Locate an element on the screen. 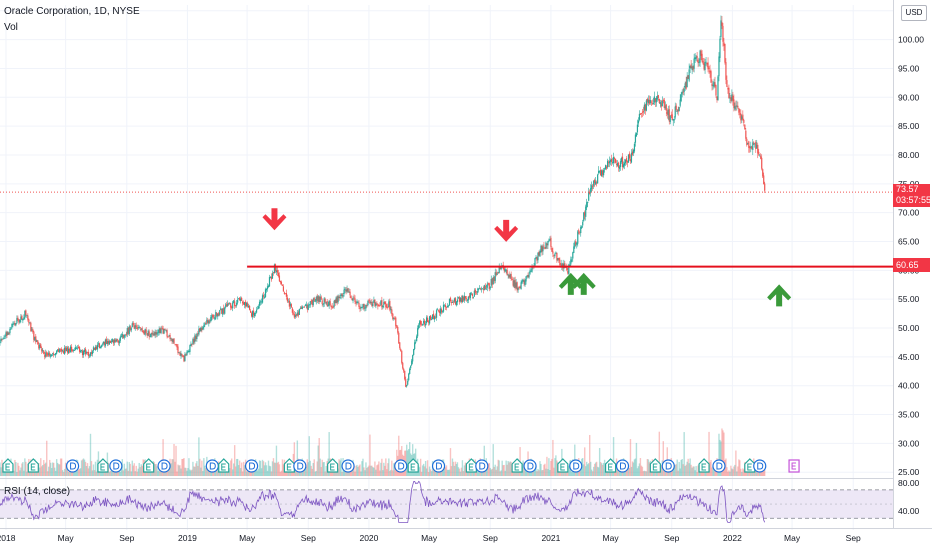  earnings-glyph is located at coordinates (148, 467).